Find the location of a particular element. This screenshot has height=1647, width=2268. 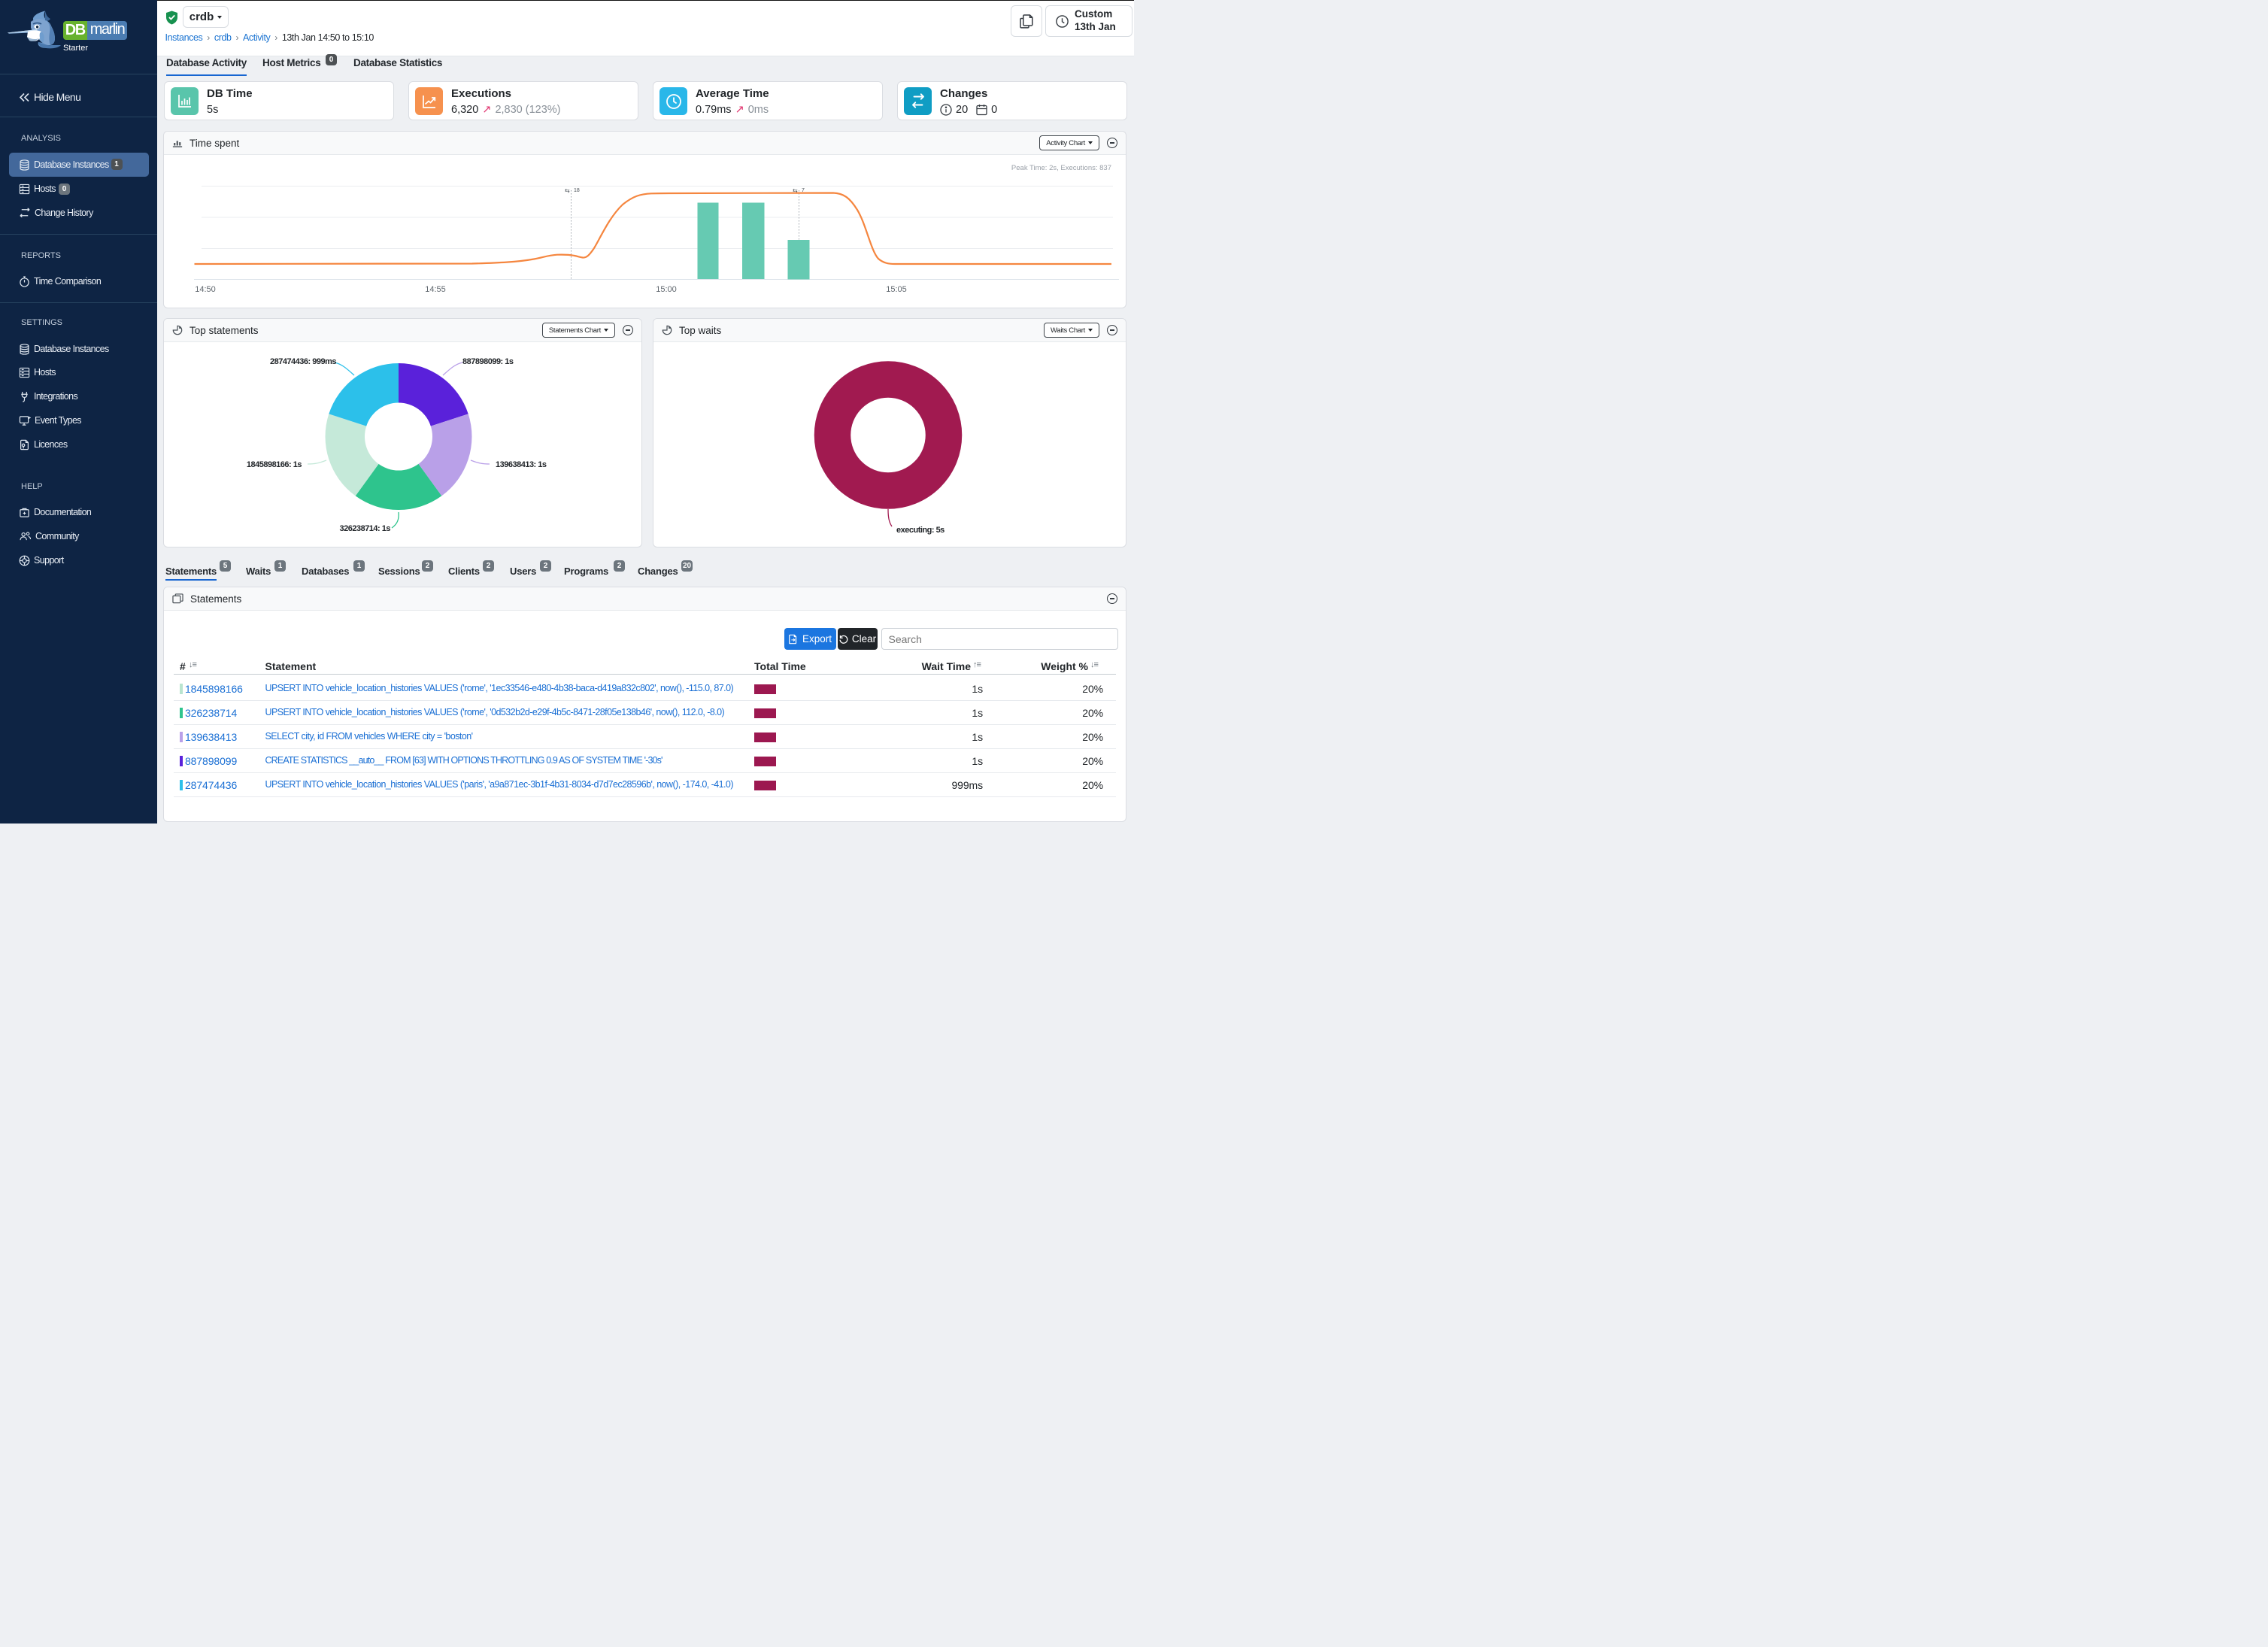

svg-text: 15:00 is located at coordinates (666, 289).